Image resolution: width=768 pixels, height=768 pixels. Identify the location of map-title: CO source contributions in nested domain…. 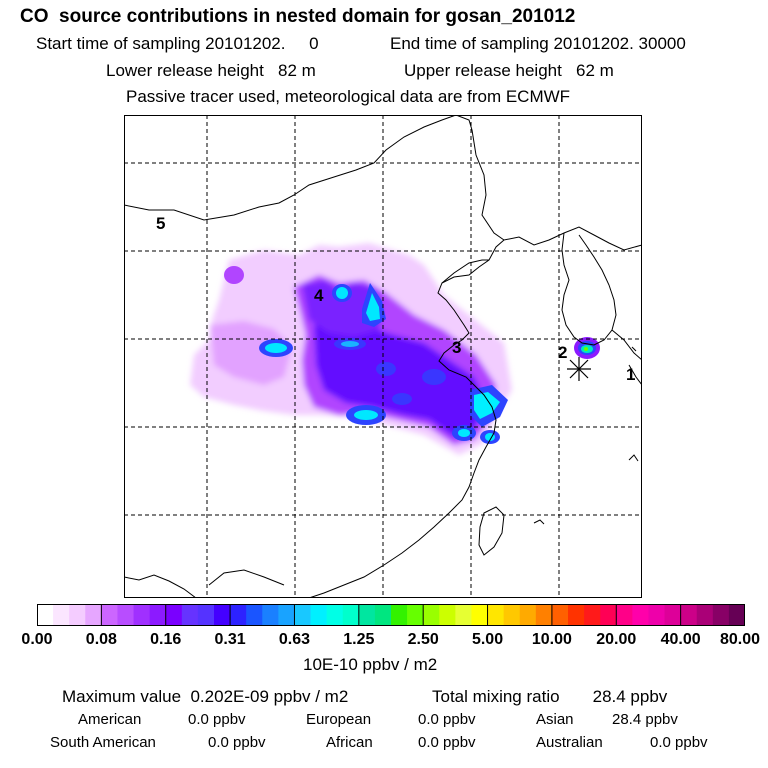
(298, 16).